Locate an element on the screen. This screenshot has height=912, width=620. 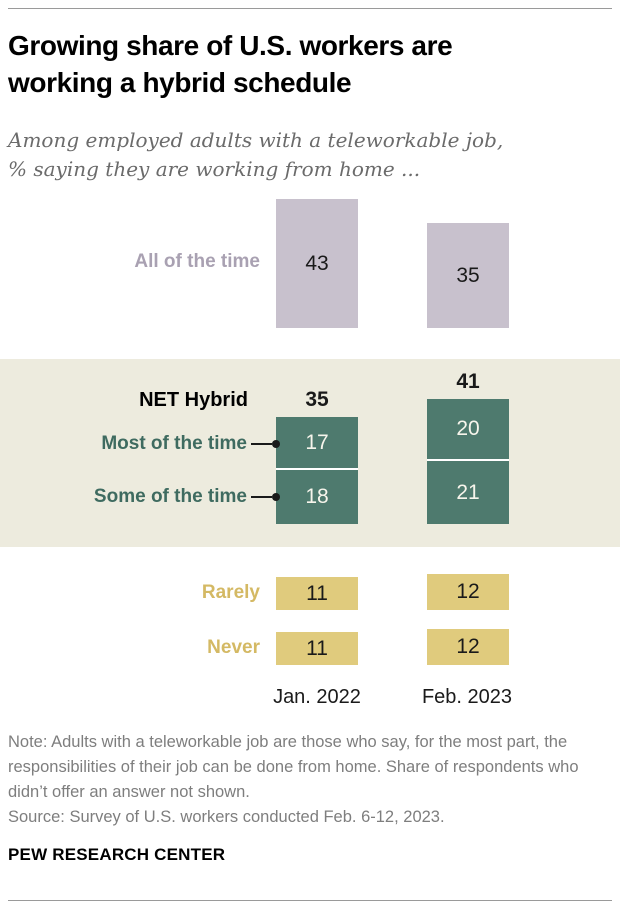
segment-some-of-the-time-jan2022: 18 is located at coordinates (317, 497).